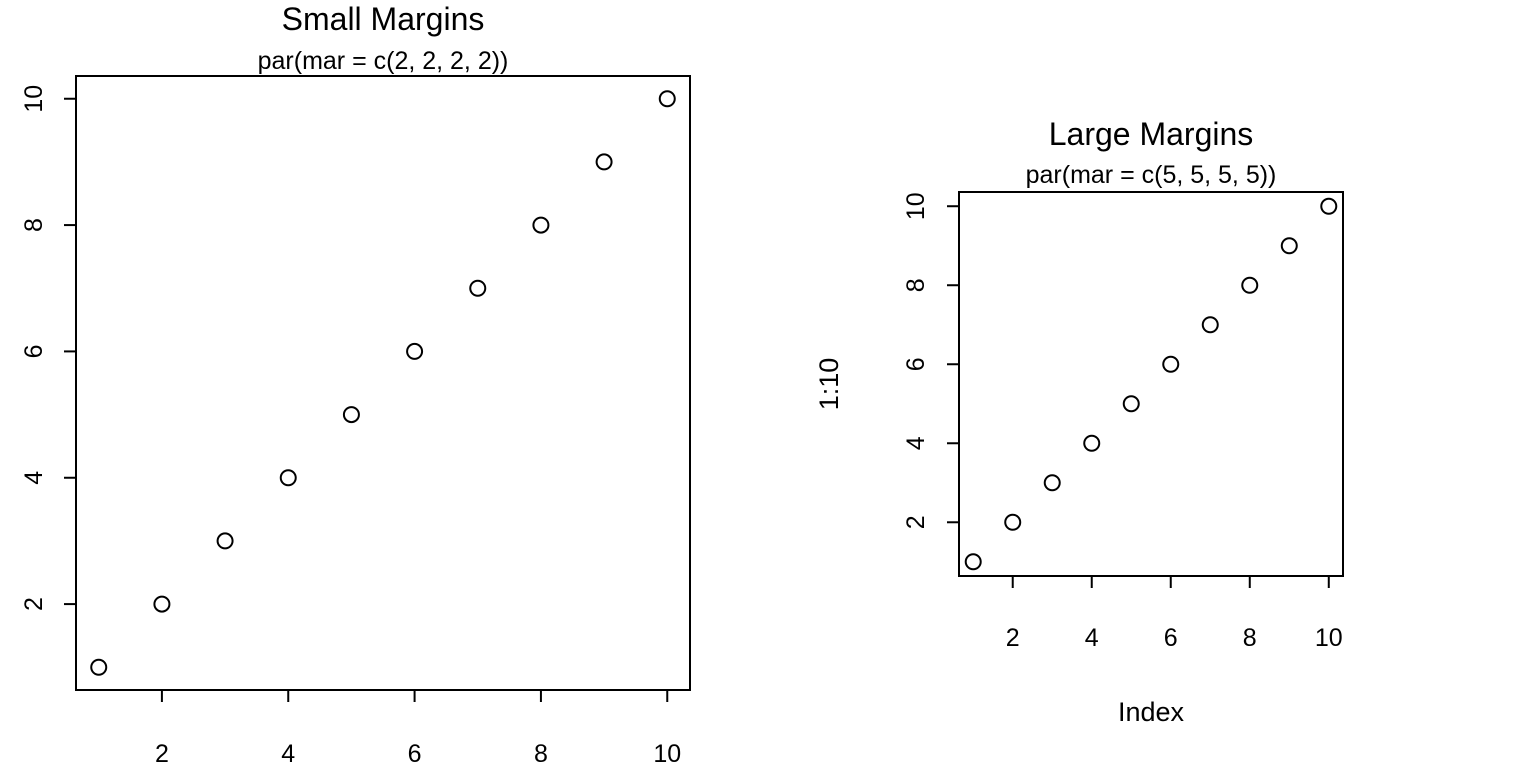 This screenshot has height=768, width=1536. Describe the element at coordinates (1151, 175) in the screenshot. I see `chart-subtitle: par(mar = c(5, 5, 5, 5))` at that location.